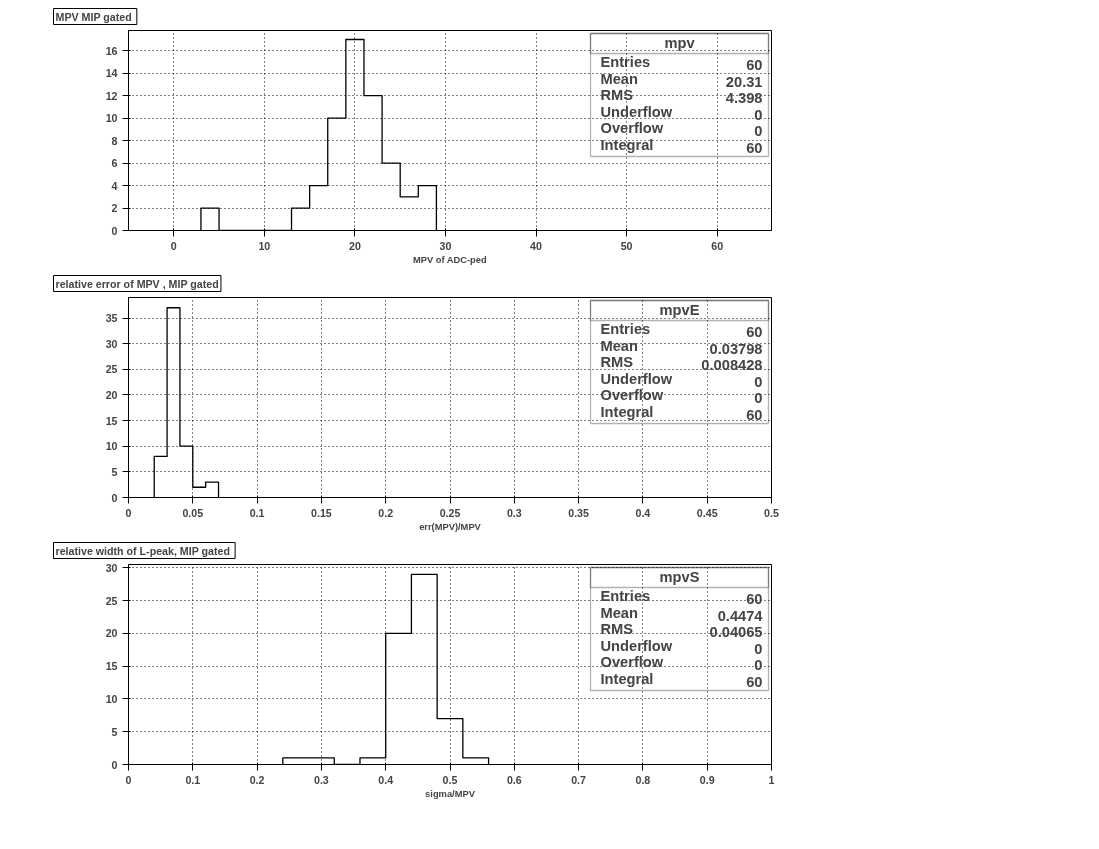  What do you see at coordinates (681, 347) in the screenshot?
I see `text: Mean 0.03798` at bounding box center [681, 347].